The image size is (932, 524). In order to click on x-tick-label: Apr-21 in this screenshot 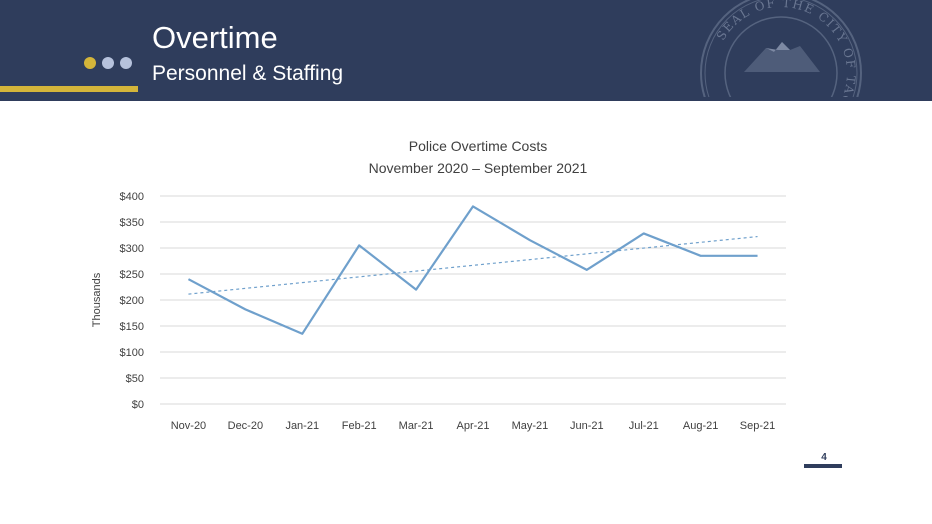, I will do `click(472, 426)`.